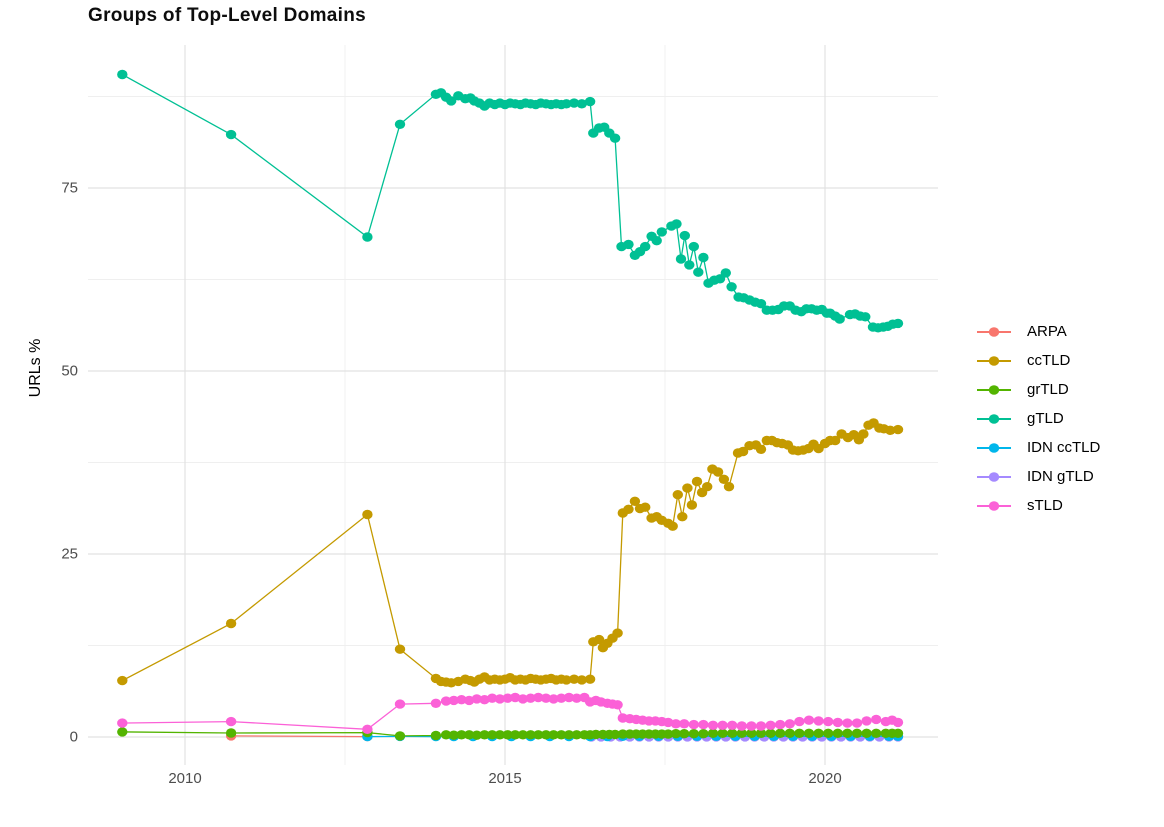  What do you see at coordinates (1038, 476) in the screenshot?
I see `legend-item-idn-gtld: IDN gTLD` at bounding box center [1038, 476].